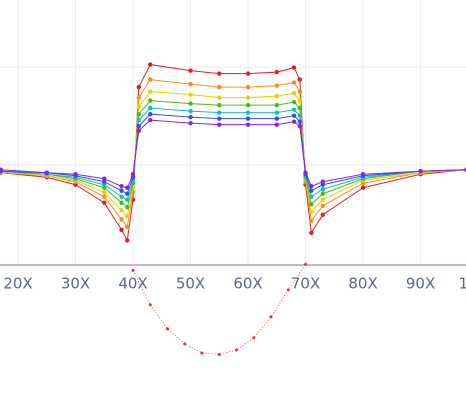 The width and height of the screenshot is (466, 401). Describe the element at coordinates (420, 284) in the screenshot. I see `x-tick-label: 90X` at that location.